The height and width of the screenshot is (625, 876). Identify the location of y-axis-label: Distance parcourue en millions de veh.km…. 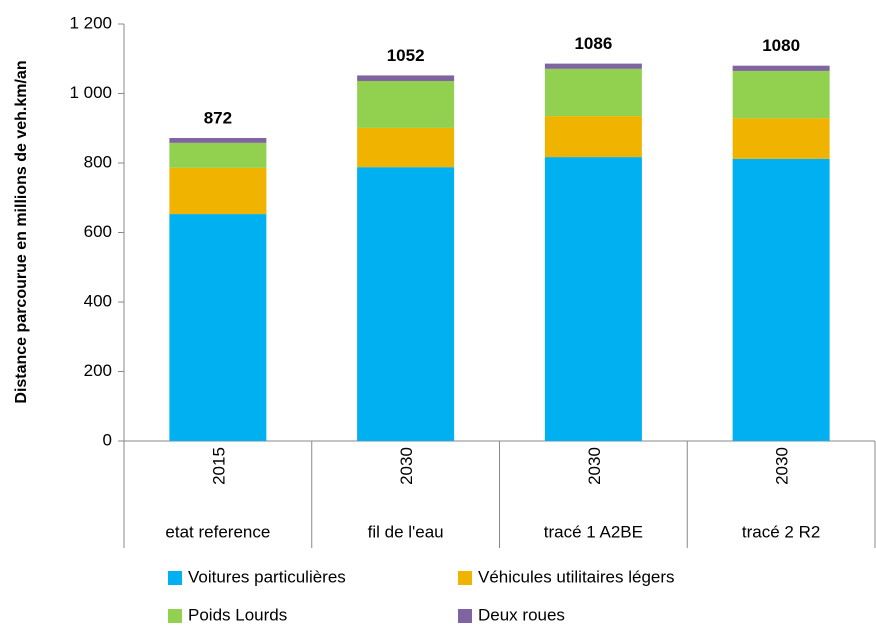
(21, 231).